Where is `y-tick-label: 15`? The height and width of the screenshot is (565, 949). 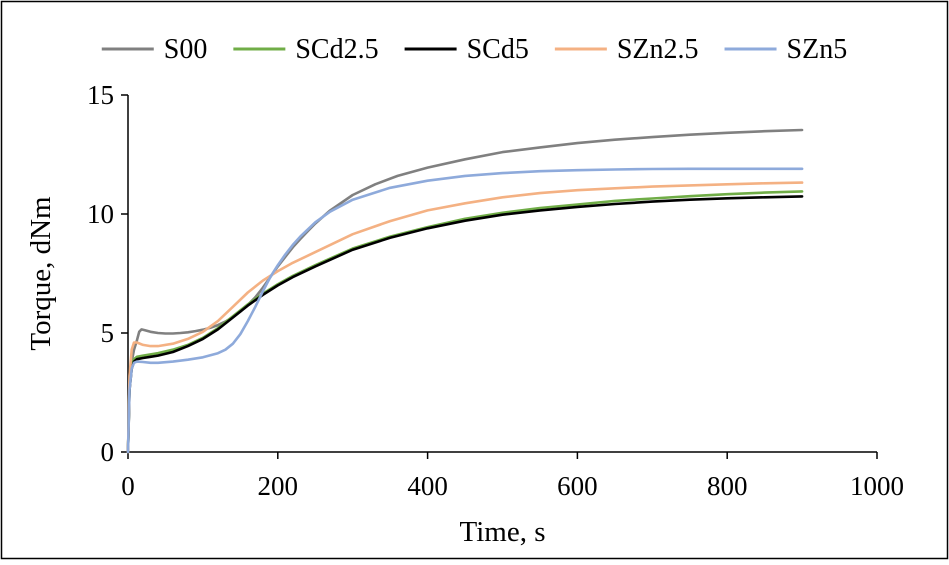
y-tick-label: 15 is located at coordinates (100, 95).